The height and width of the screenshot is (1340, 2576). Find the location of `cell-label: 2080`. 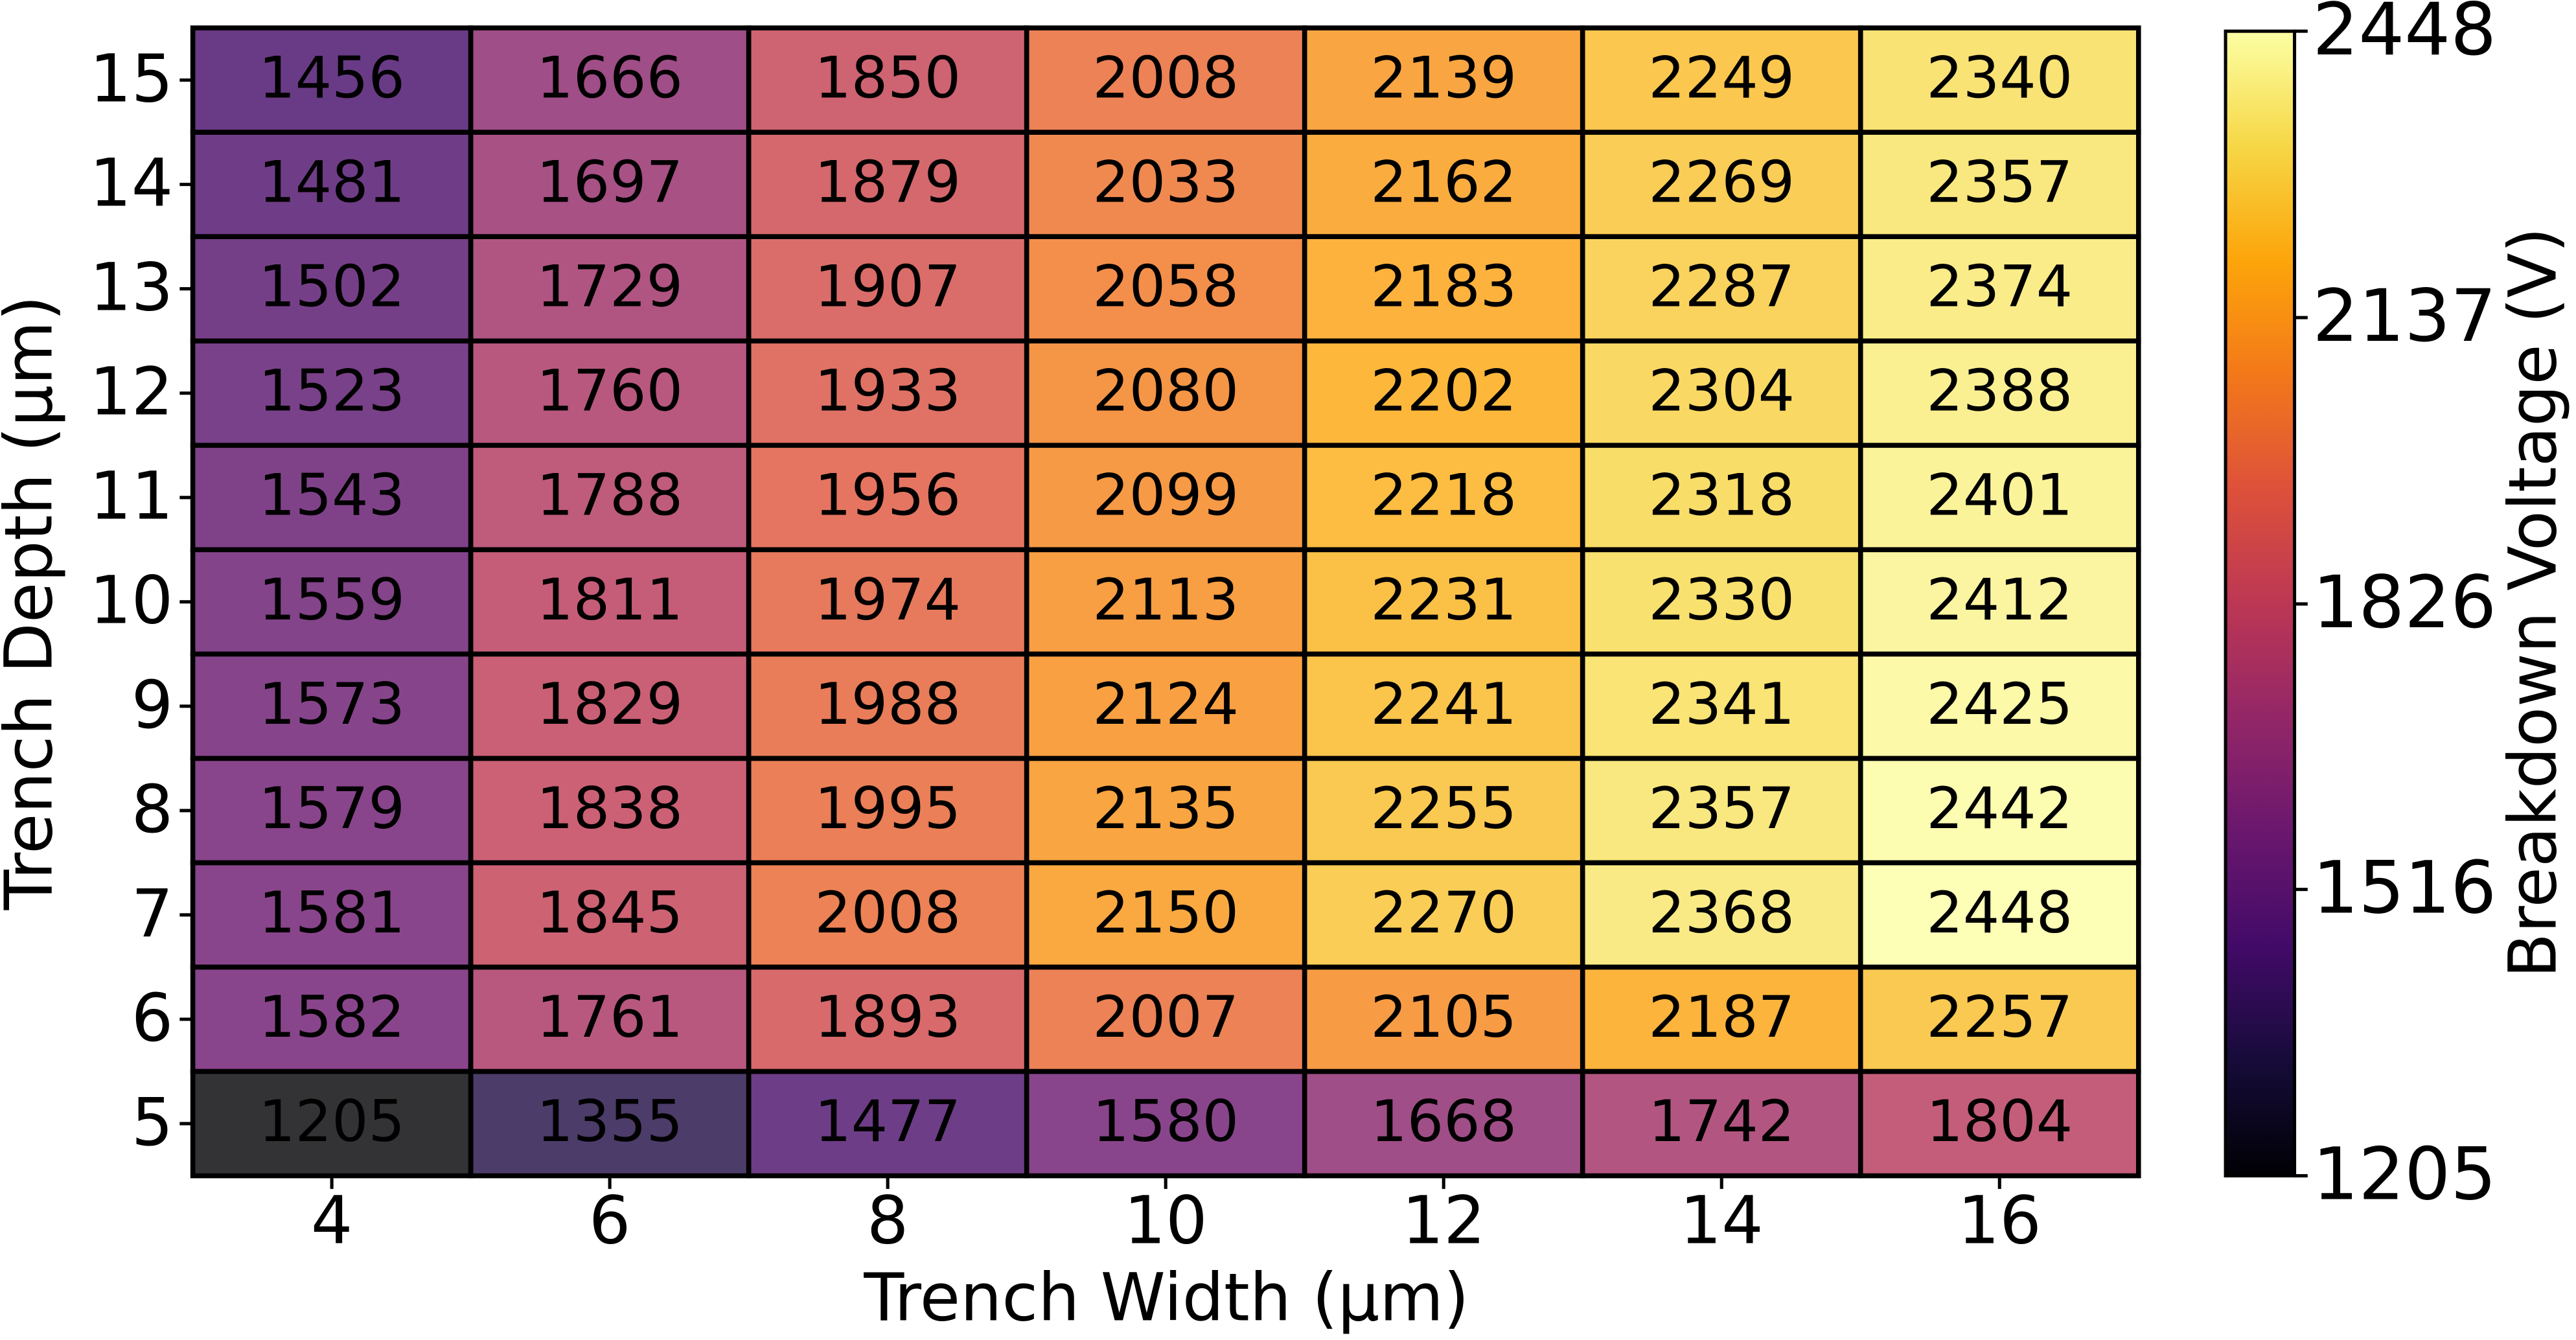

cell-label: 2080 is located at coordinates (1165, 391).